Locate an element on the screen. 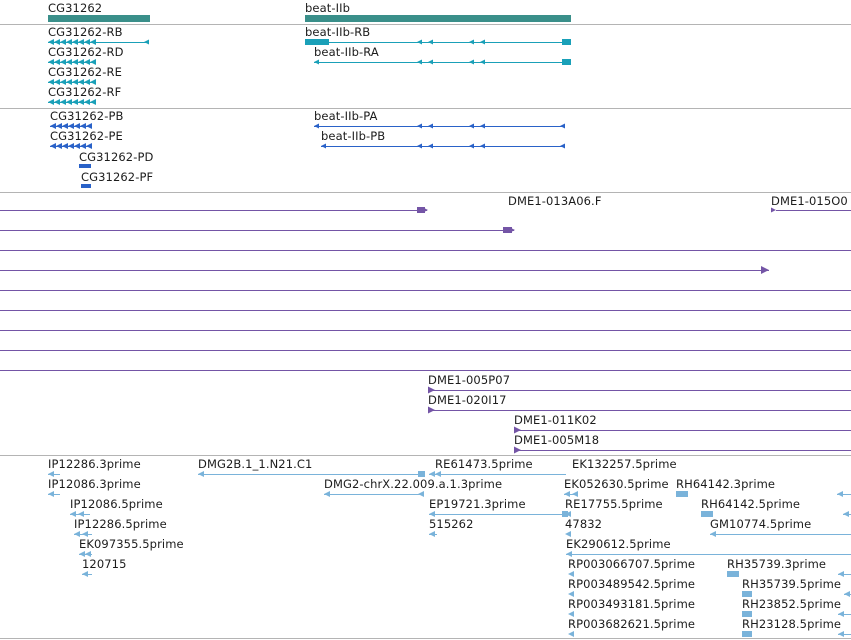  est-label: RE17755.5prime is located at coordinates (614, 504).